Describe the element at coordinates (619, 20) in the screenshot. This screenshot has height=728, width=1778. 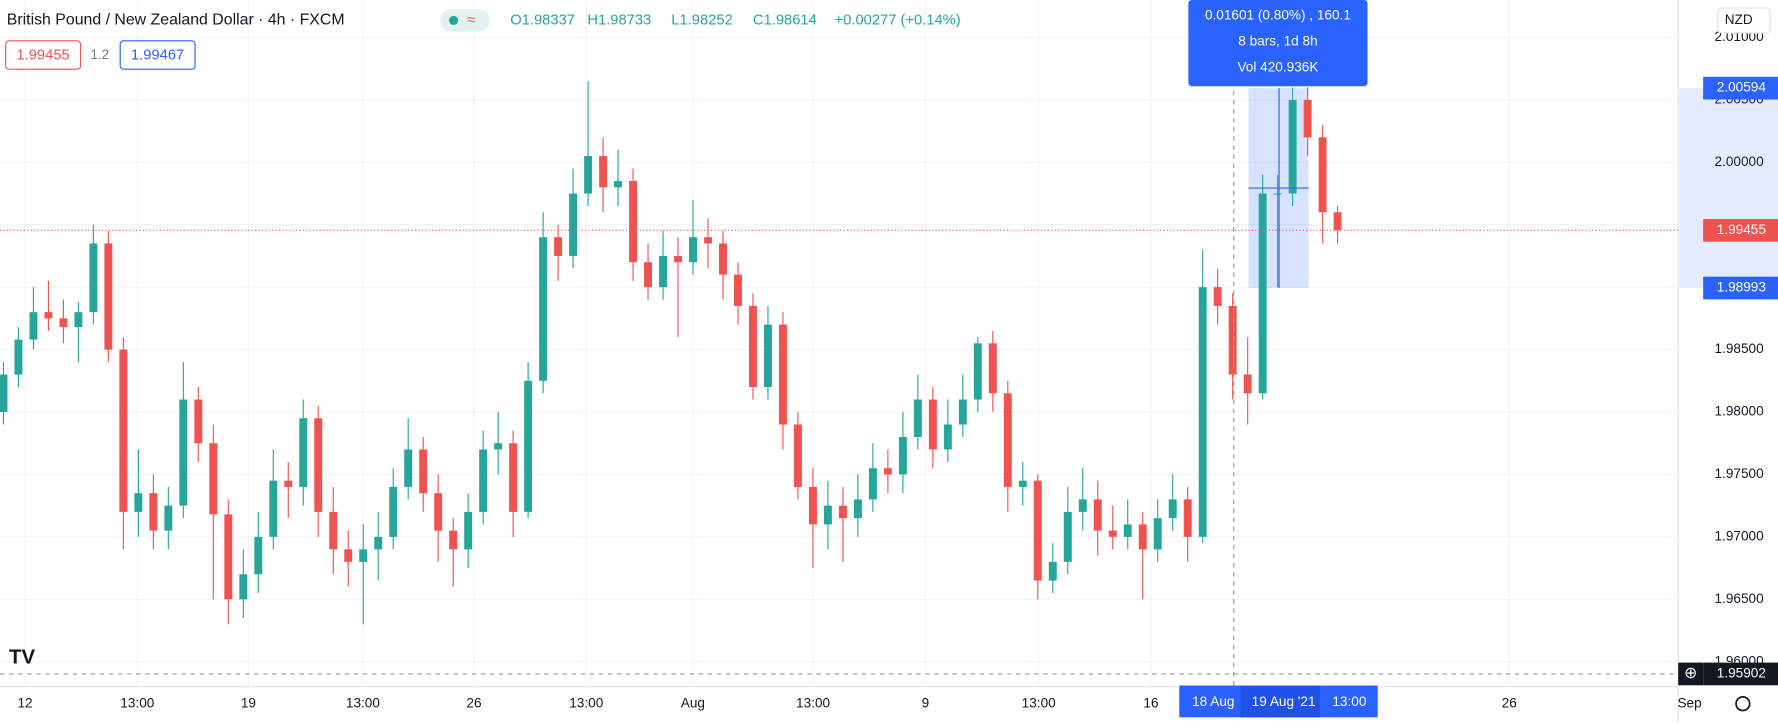
I see `ohlc-value: H1.98733` at that location.